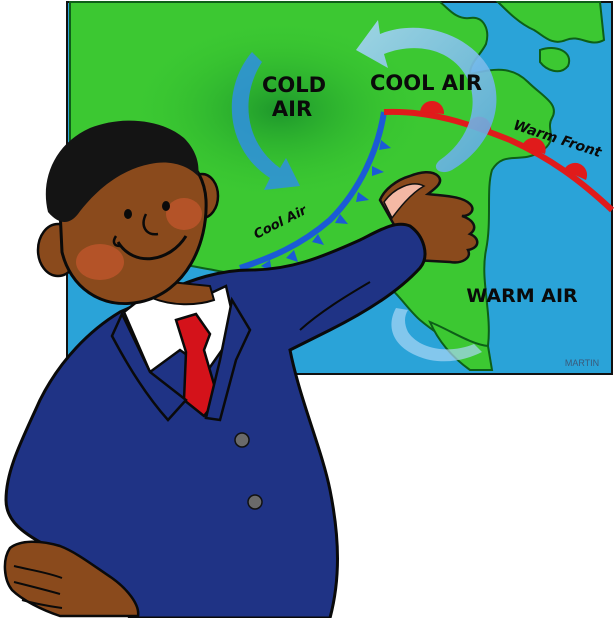 The height and width of the screenshot is (618, 614). I want to click on nose, so click(150, 224).